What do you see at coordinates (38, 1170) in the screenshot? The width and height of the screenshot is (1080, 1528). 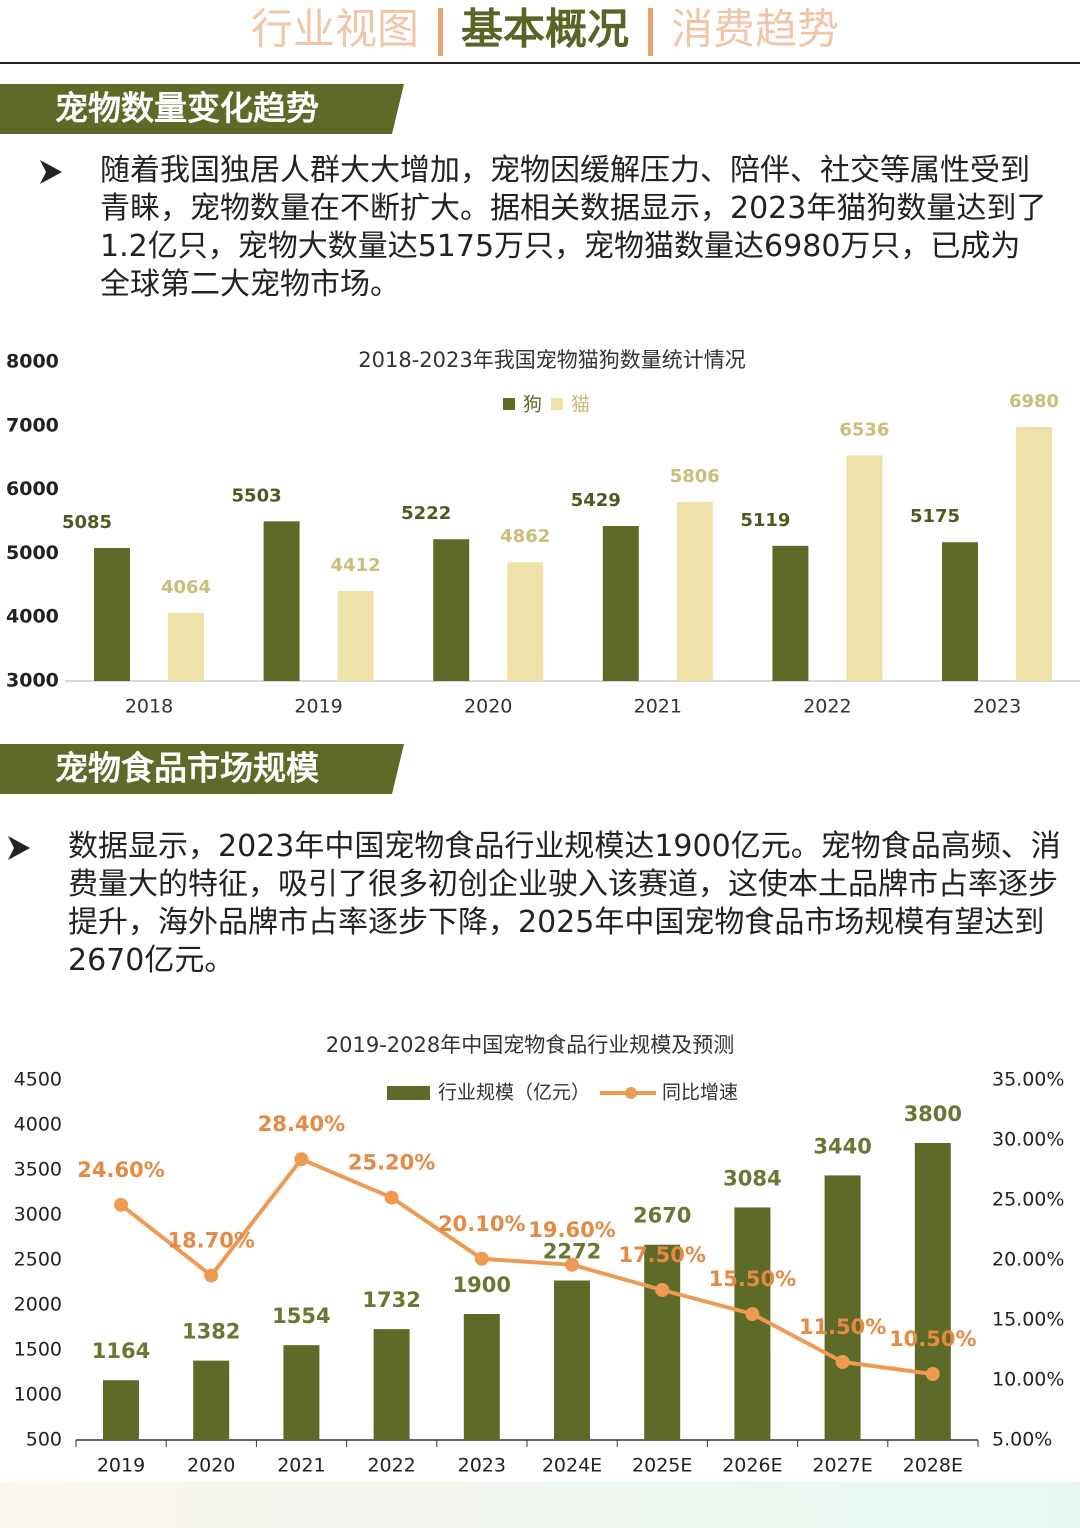 I see `y-tick-label: 3500` at bounding box center [38, 1170].